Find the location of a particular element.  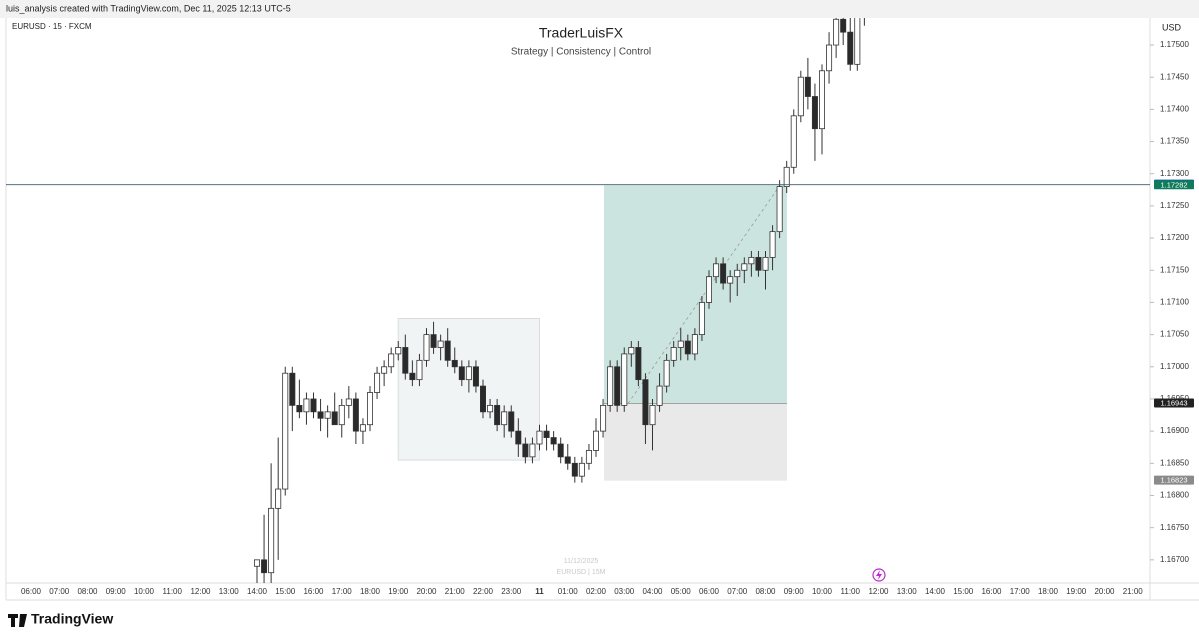

x-tick-label: 05:00 is located at coordinates (681, 591).